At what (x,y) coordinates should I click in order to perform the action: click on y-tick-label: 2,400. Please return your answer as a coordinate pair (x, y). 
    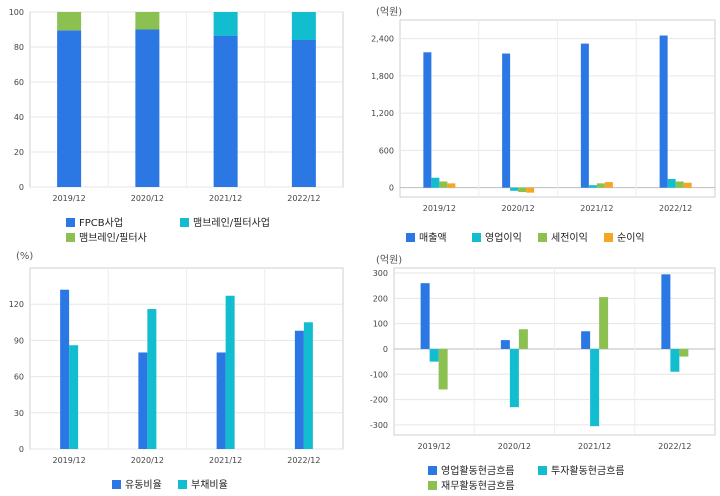
    Looking at the image, I should click on (382, 39).